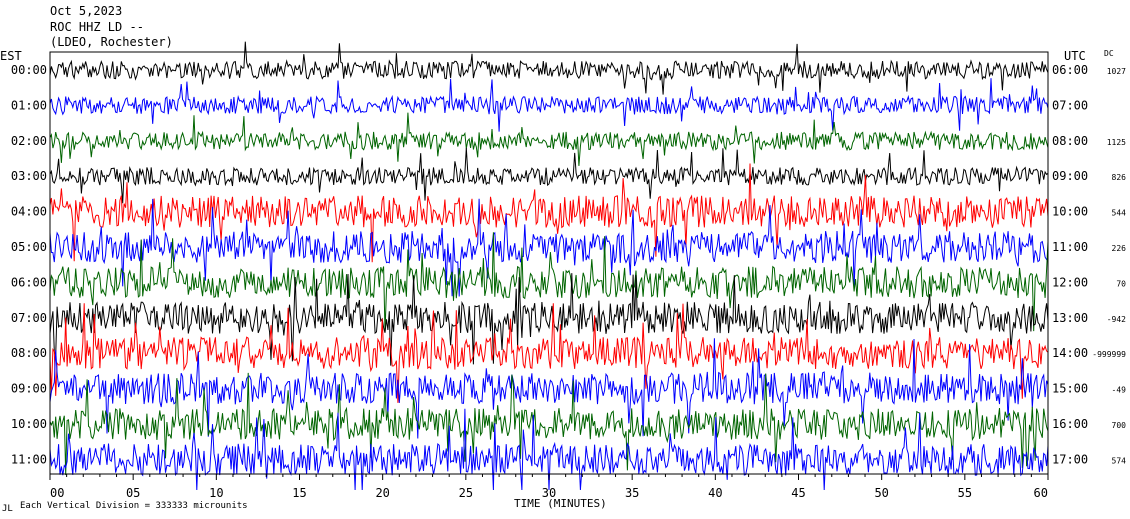 This screenshot has width=1130, height=519. What do you see at coordinates (1070, 318) in the screenshot?
I see `utc-label: 13:00` at bounding box center [1070, 318].